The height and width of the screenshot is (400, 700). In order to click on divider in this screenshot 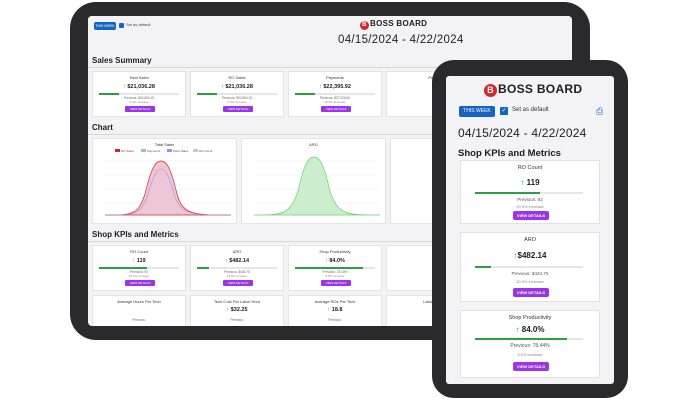, I will do `click(330, 241)`.